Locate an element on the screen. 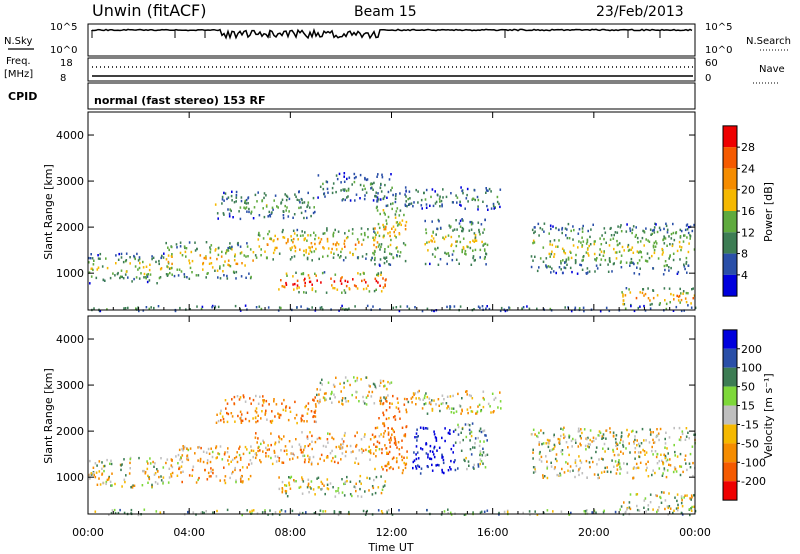 The width and height of the screenshot is (800, 554). ytick-label: 2000 is located at coordinates (70, 227).